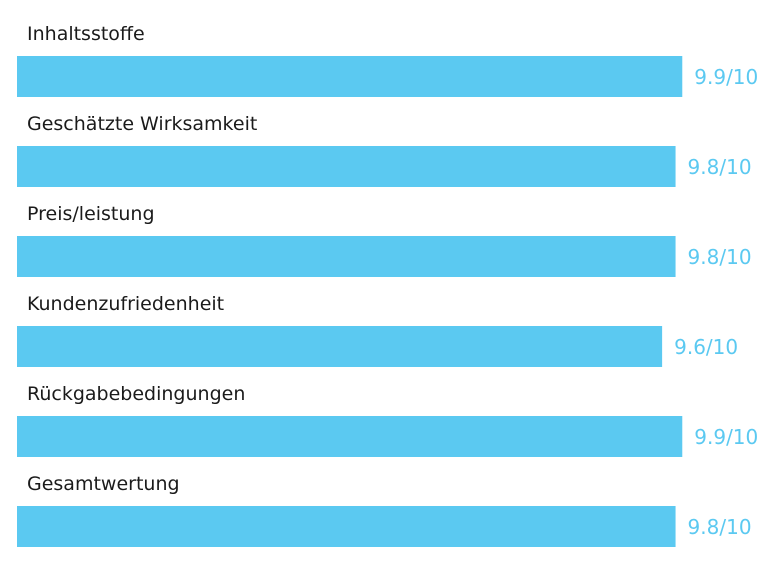  What do you see at coordinates (91, 214) in the screenshot?
I see `category-label: Preis/leistung` at bounding box center [91, 214].